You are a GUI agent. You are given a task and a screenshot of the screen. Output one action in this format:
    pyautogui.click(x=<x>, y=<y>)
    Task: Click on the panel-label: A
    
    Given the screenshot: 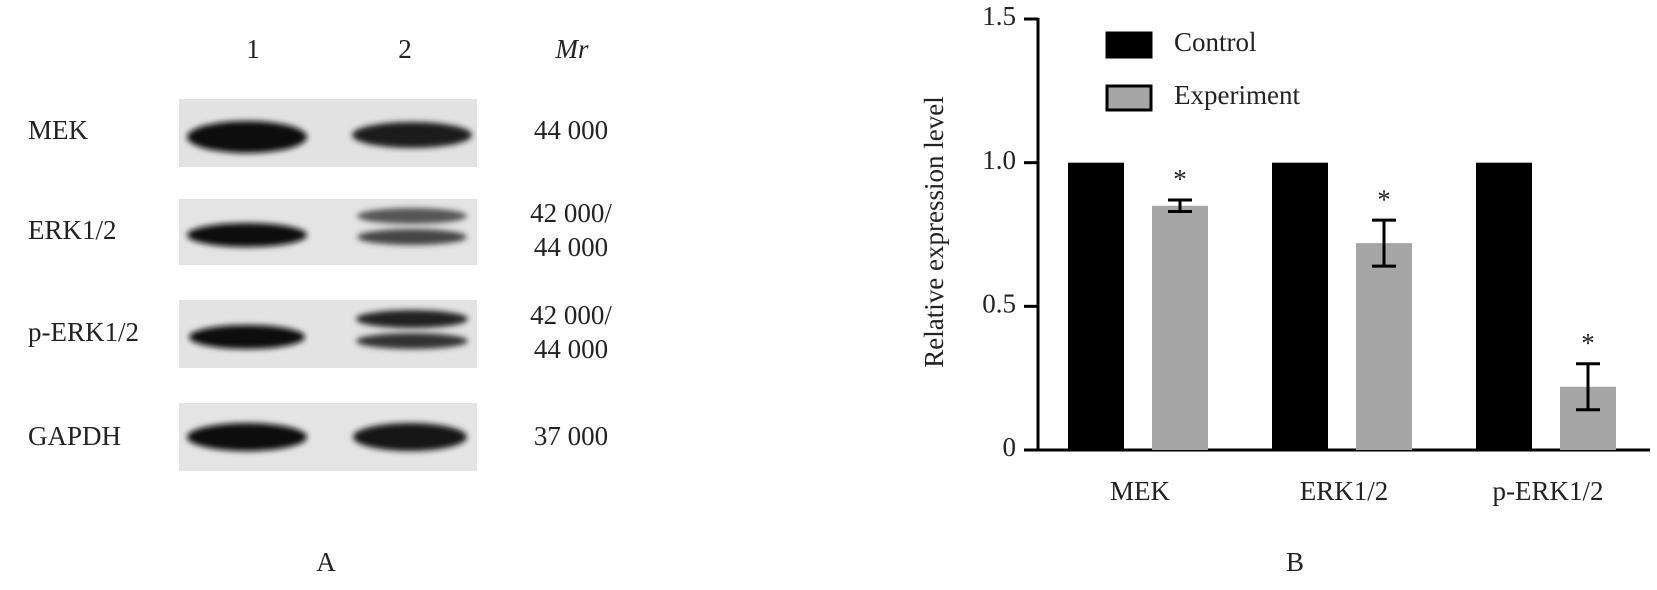 What is the action you would take?
    pyautogui.click(x=326, y=562)
    